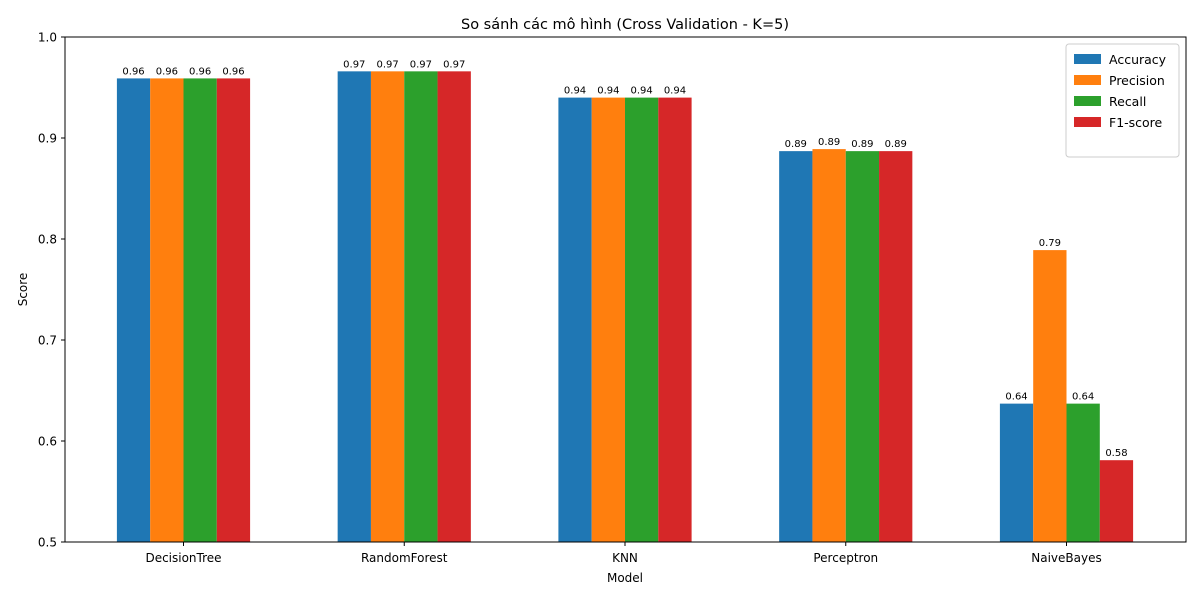  I want to click on x-tick-label: RandomForest, so click(404, 558).